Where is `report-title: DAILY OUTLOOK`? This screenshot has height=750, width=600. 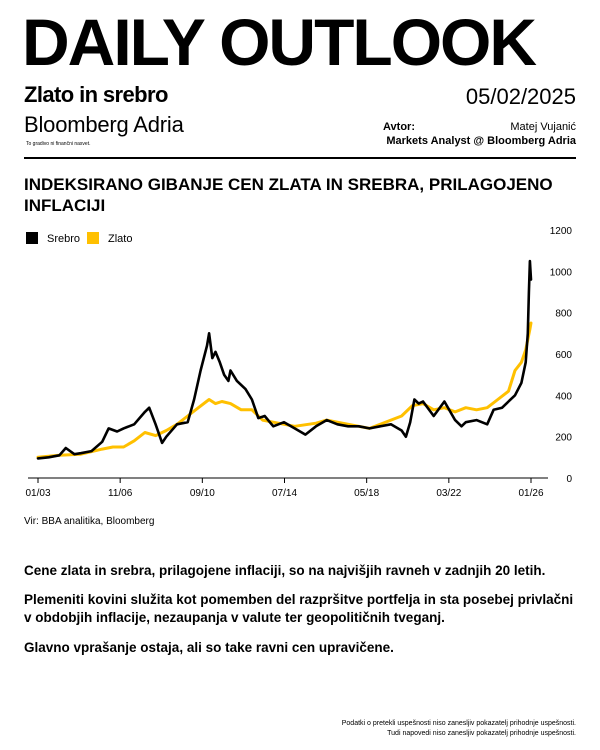 report-title: DAILY OUTLOOK is located at coordinates (279, 42).